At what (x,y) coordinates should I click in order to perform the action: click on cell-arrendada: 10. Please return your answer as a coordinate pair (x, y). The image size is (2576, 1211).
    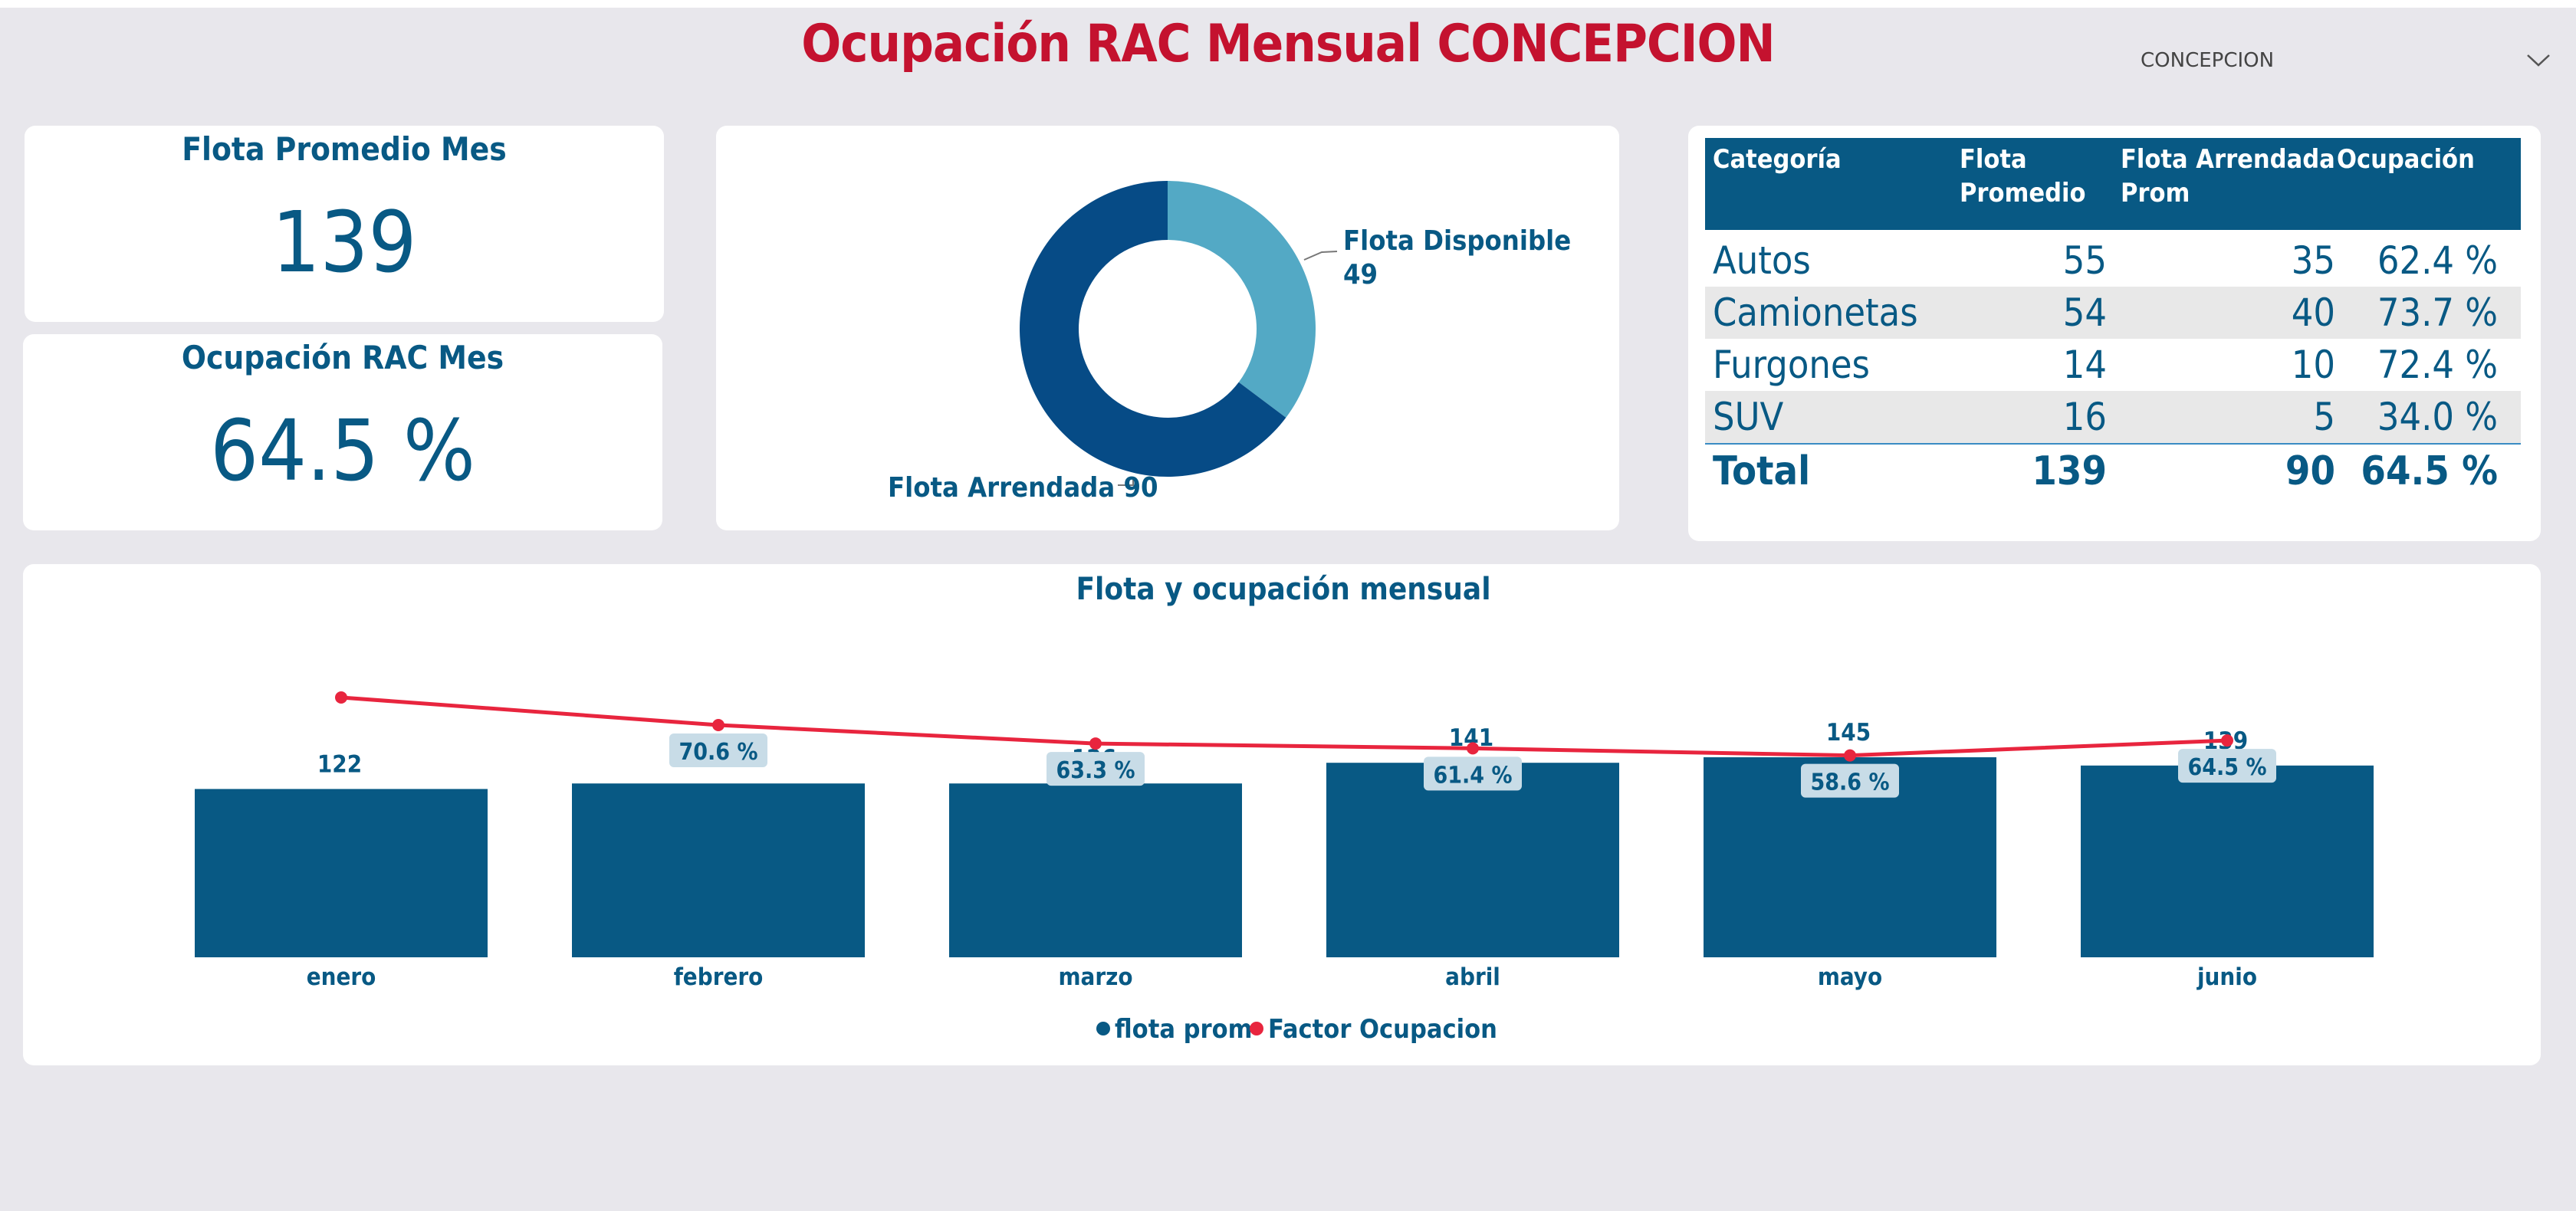
    Looking at the image, I should click on (2313, 365).